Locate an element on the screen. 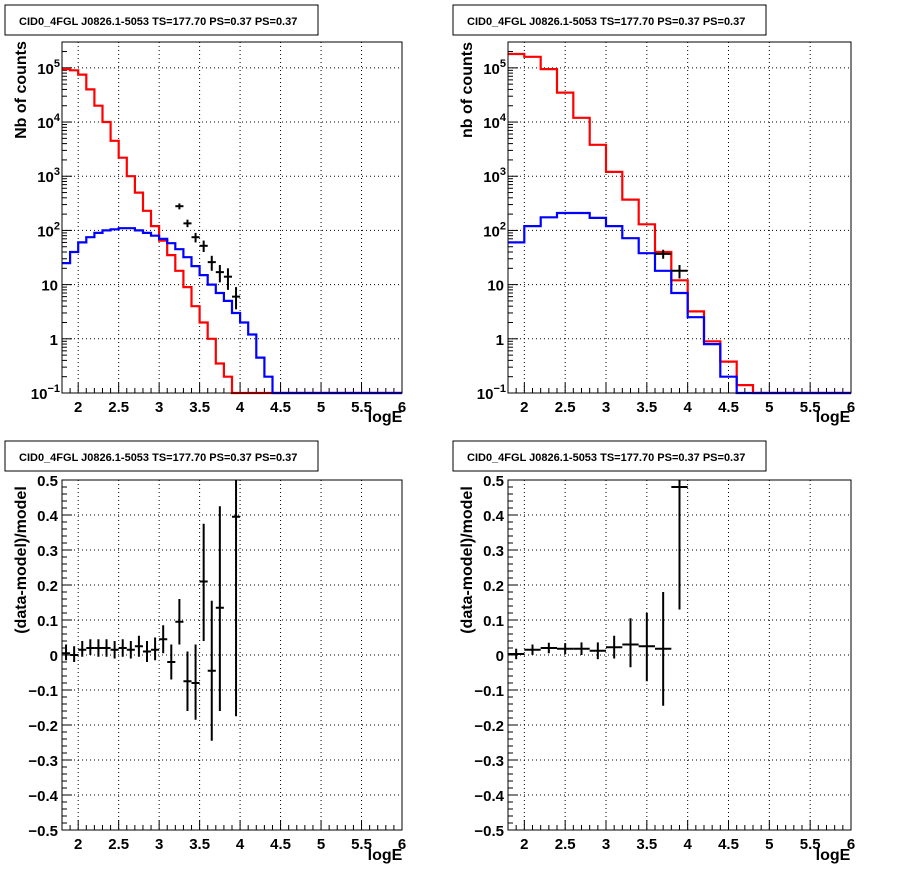  series-line-blue is located at coordinates (232, 311).